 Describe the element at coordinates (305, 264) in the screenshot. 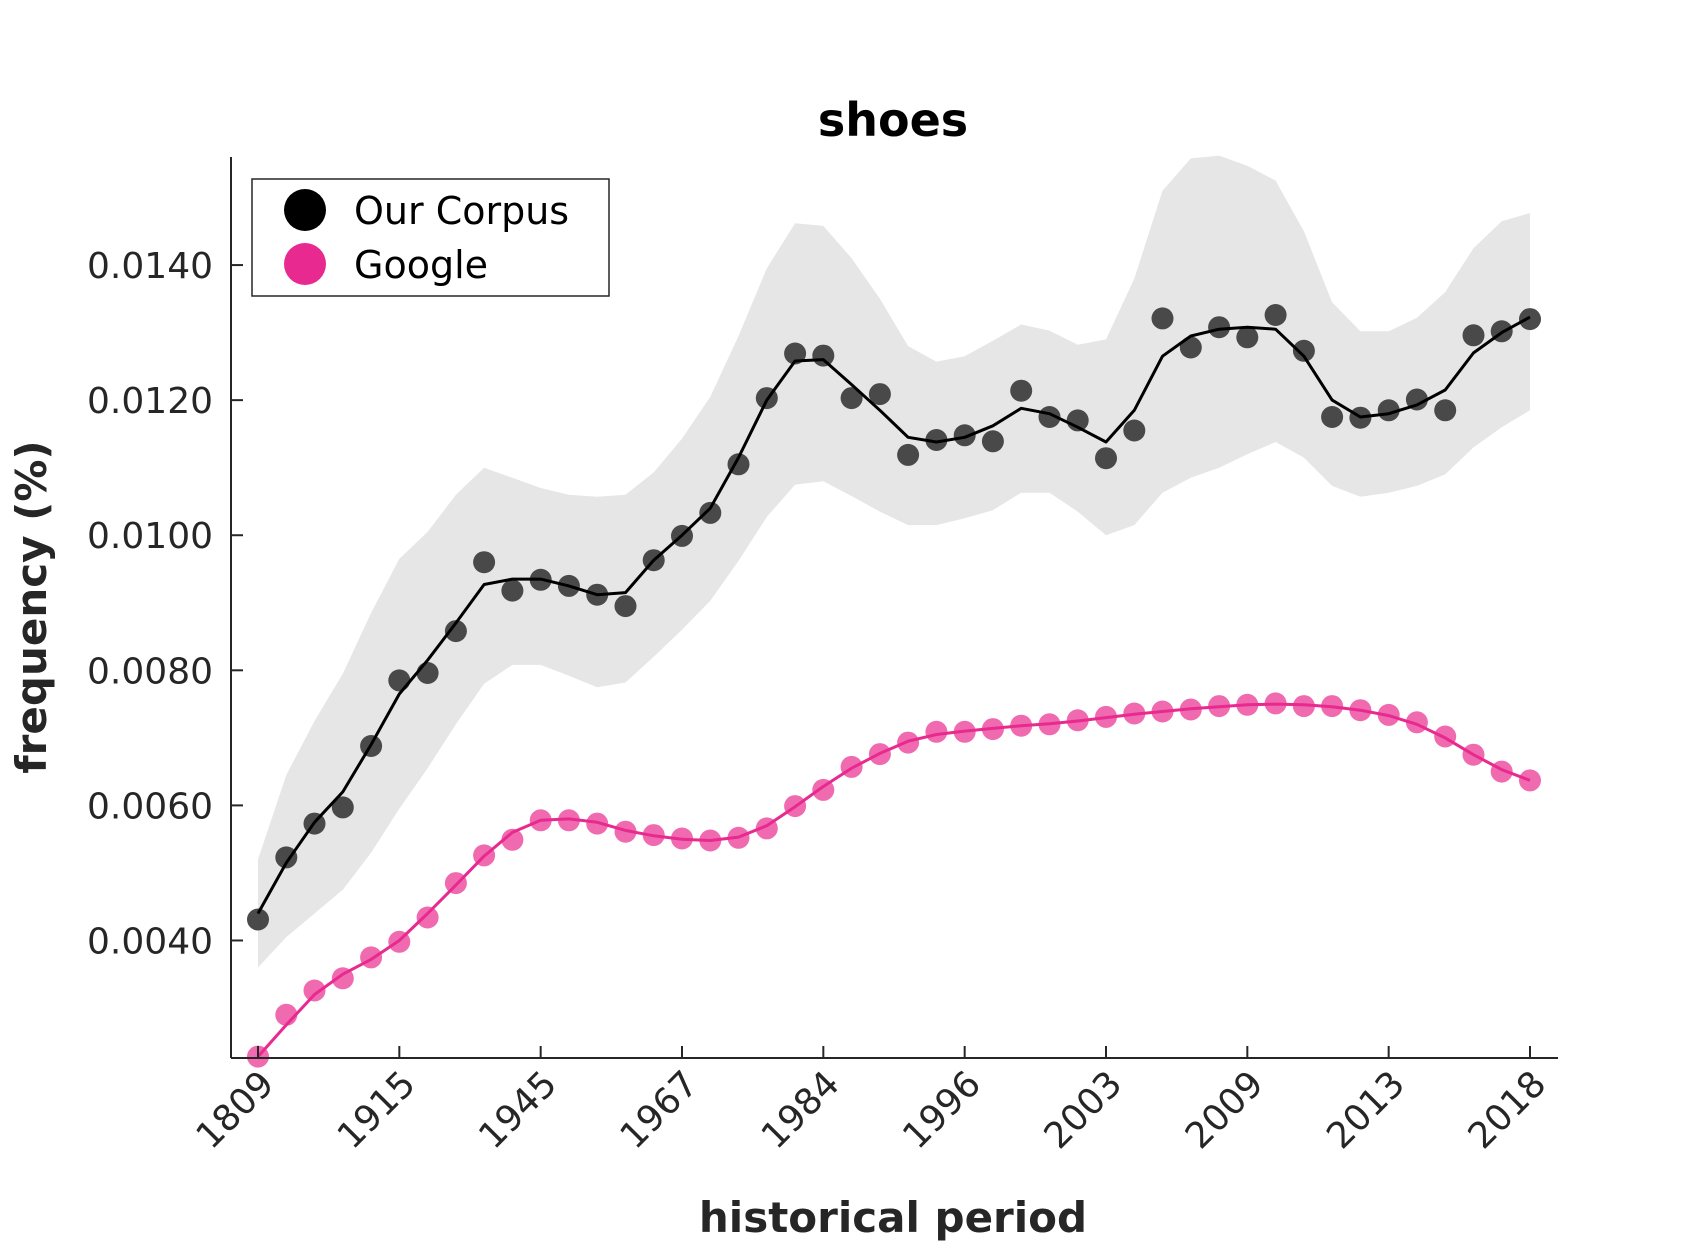

I see `legend-marker-google` at that location.